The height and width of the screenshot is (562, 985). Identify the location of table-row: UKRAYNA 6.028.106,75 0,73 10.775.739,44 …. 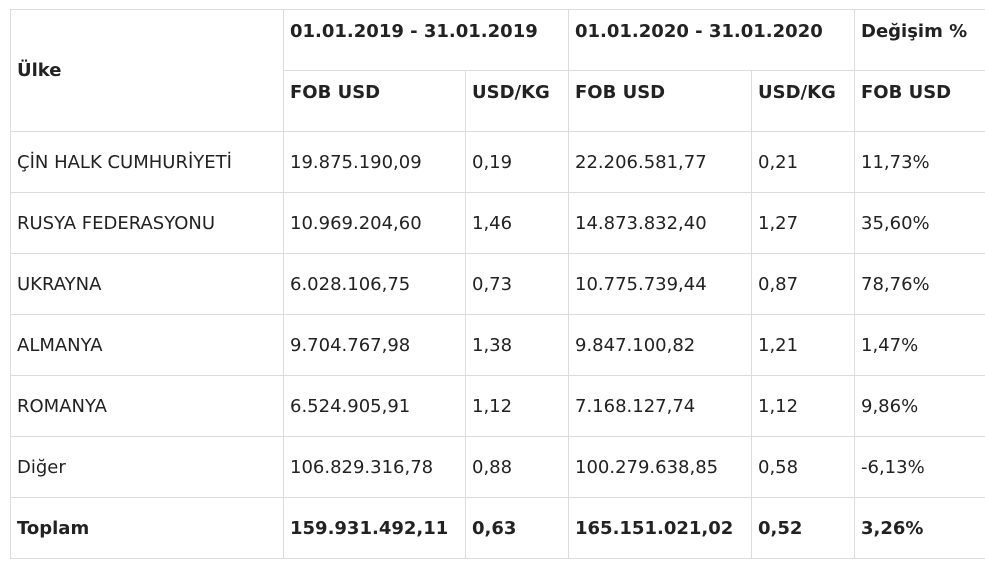
(497, 284).